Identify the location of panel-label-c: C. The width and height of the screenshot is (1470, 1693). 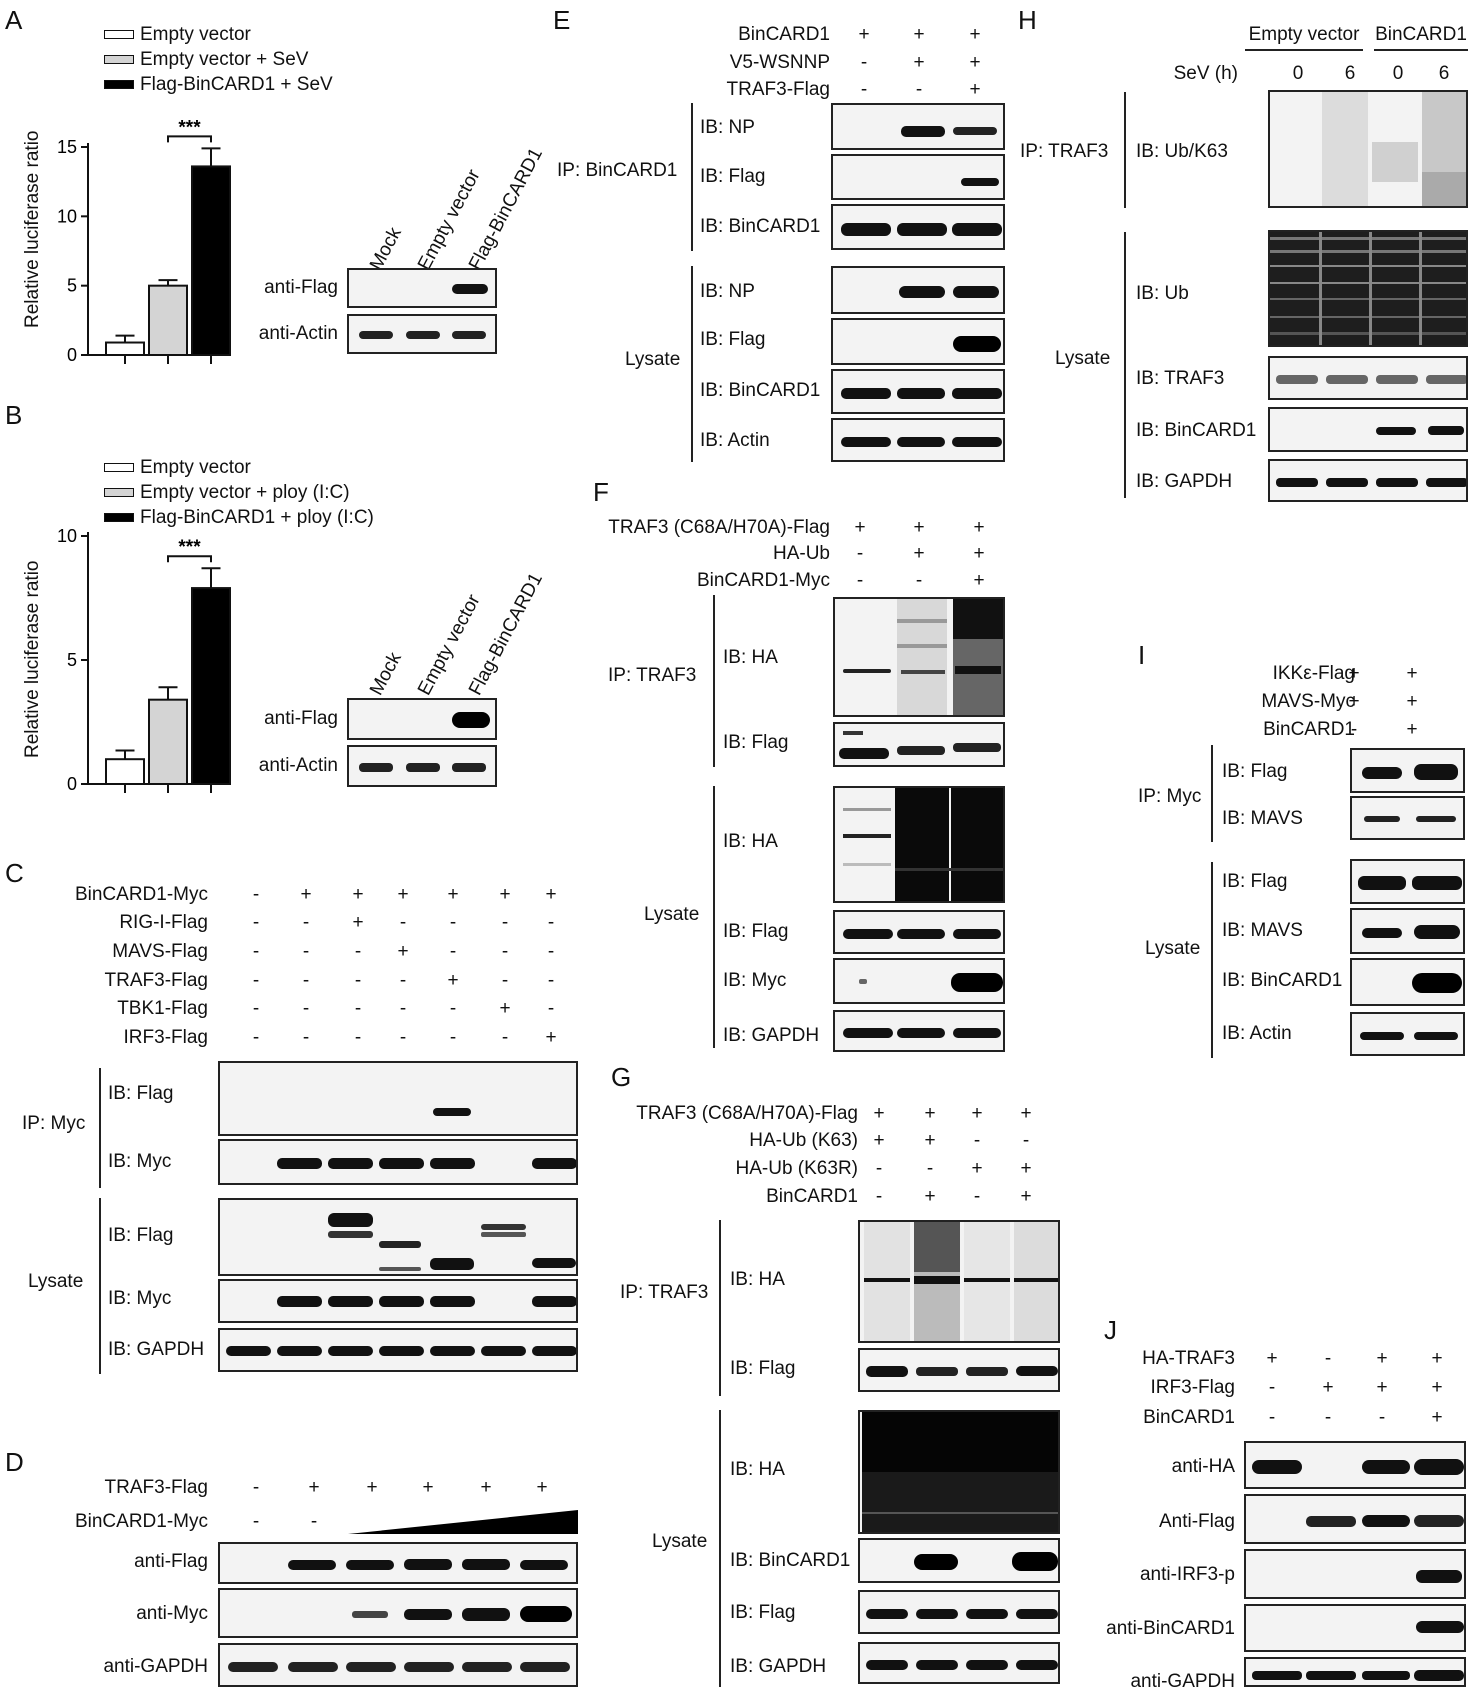
(14, 873).